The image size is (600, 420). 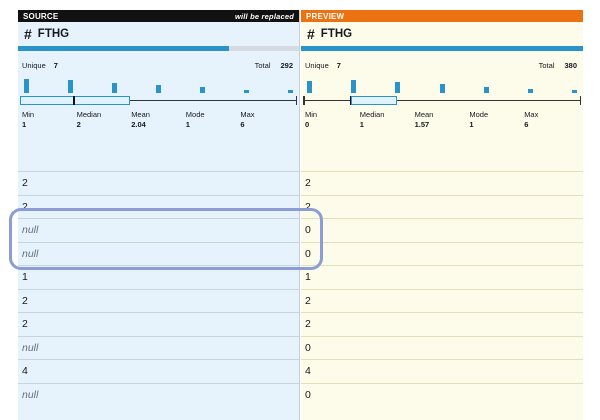 I want to click on source-unique-value: 7, so click(x=55, y=65).